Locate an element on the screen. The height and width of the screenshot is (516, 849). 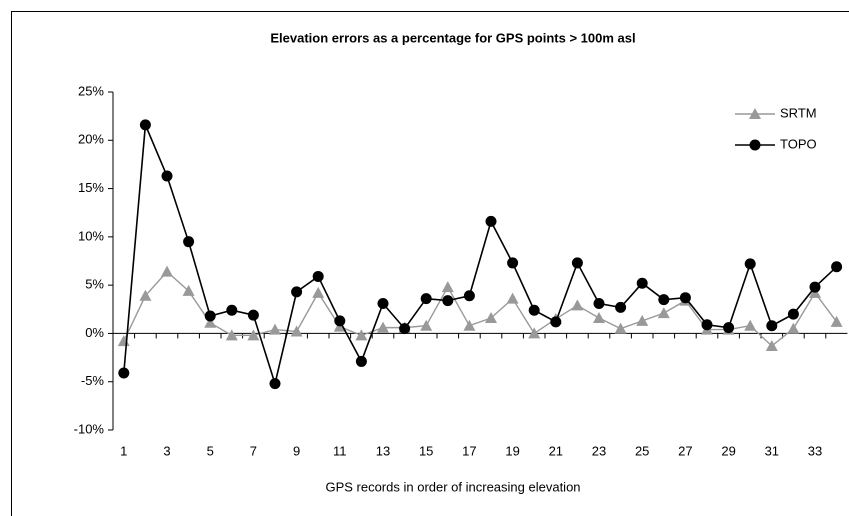
y-tick-label: 5% is located at coordinates (94, 284).